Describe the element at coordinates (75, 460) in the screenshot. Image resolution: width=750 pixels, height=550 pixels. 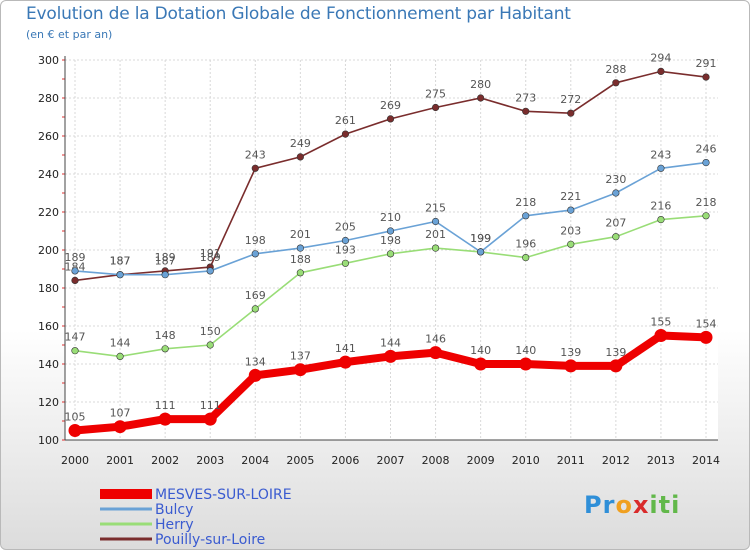
I see `x-tick-label: 2000` at that location.